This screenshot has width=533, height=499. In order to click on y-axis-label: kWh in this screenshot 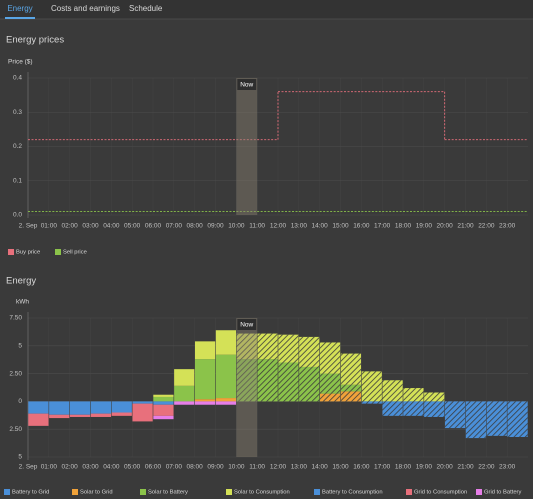, I will do `click(22, 302)`.